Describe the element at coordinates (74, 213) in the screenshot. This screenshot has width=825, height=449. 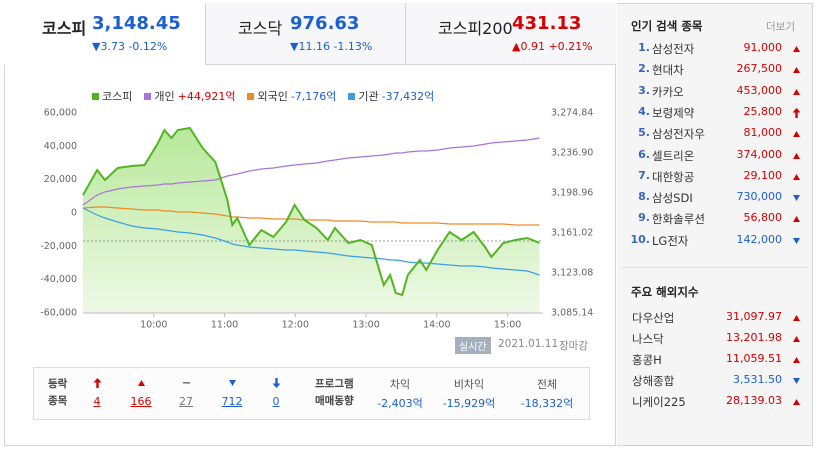
I see `y-tick-label: 0` at that location.